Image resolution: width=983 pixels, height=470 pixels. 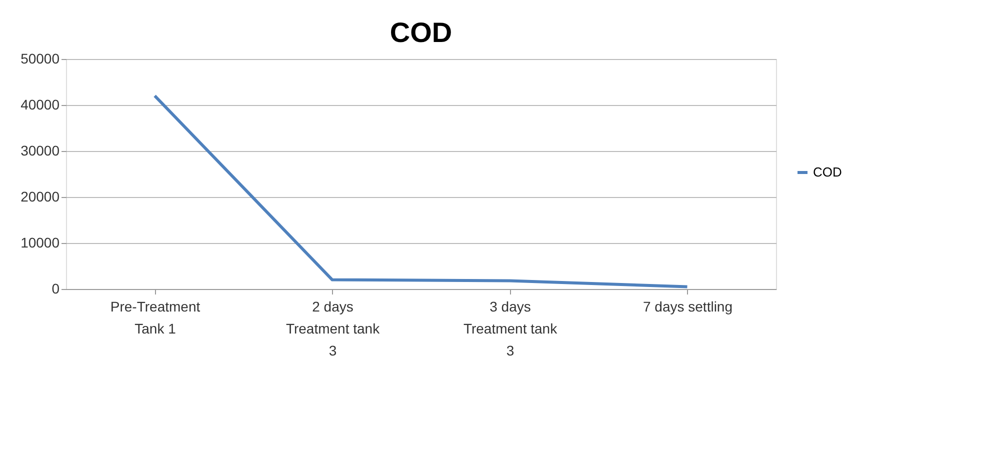 I want to click on y-tick-label: 0, so click(x=56, y=288).